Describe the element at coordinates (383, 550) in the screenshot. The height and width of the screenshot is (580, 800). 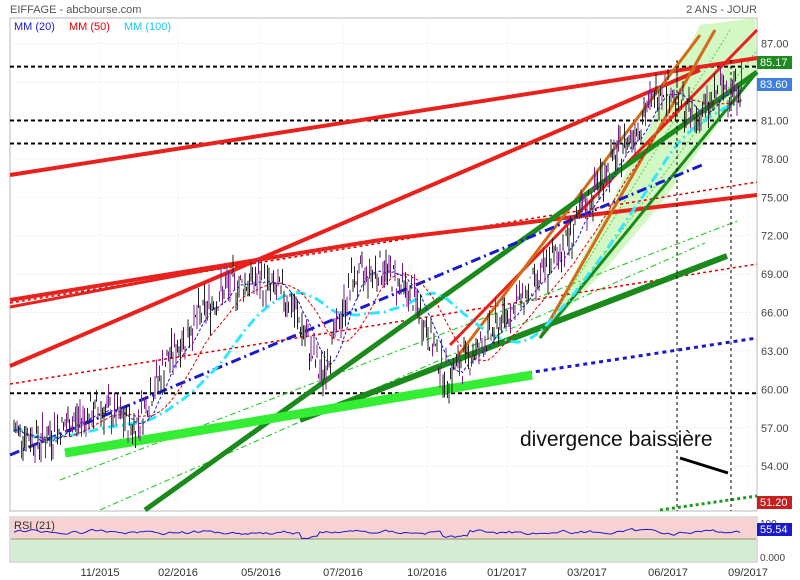
I see `rsi-oversold-zone` at that location.